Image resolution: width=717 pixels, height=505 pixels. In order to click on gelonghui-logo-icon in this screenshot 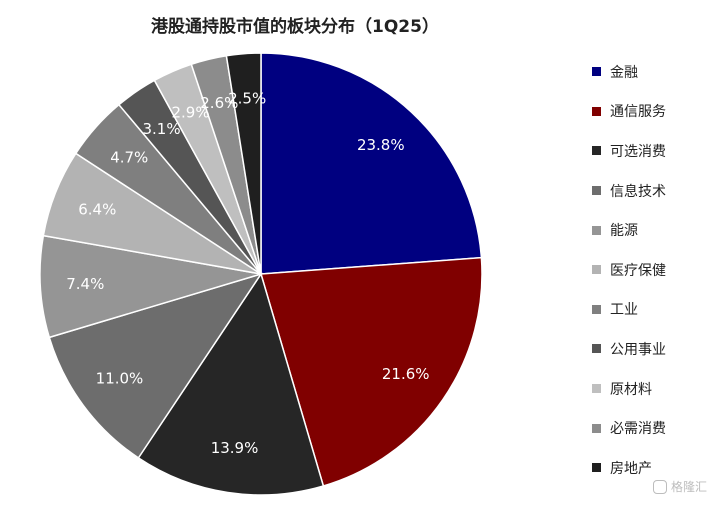, I will do `click(659, 486)`.